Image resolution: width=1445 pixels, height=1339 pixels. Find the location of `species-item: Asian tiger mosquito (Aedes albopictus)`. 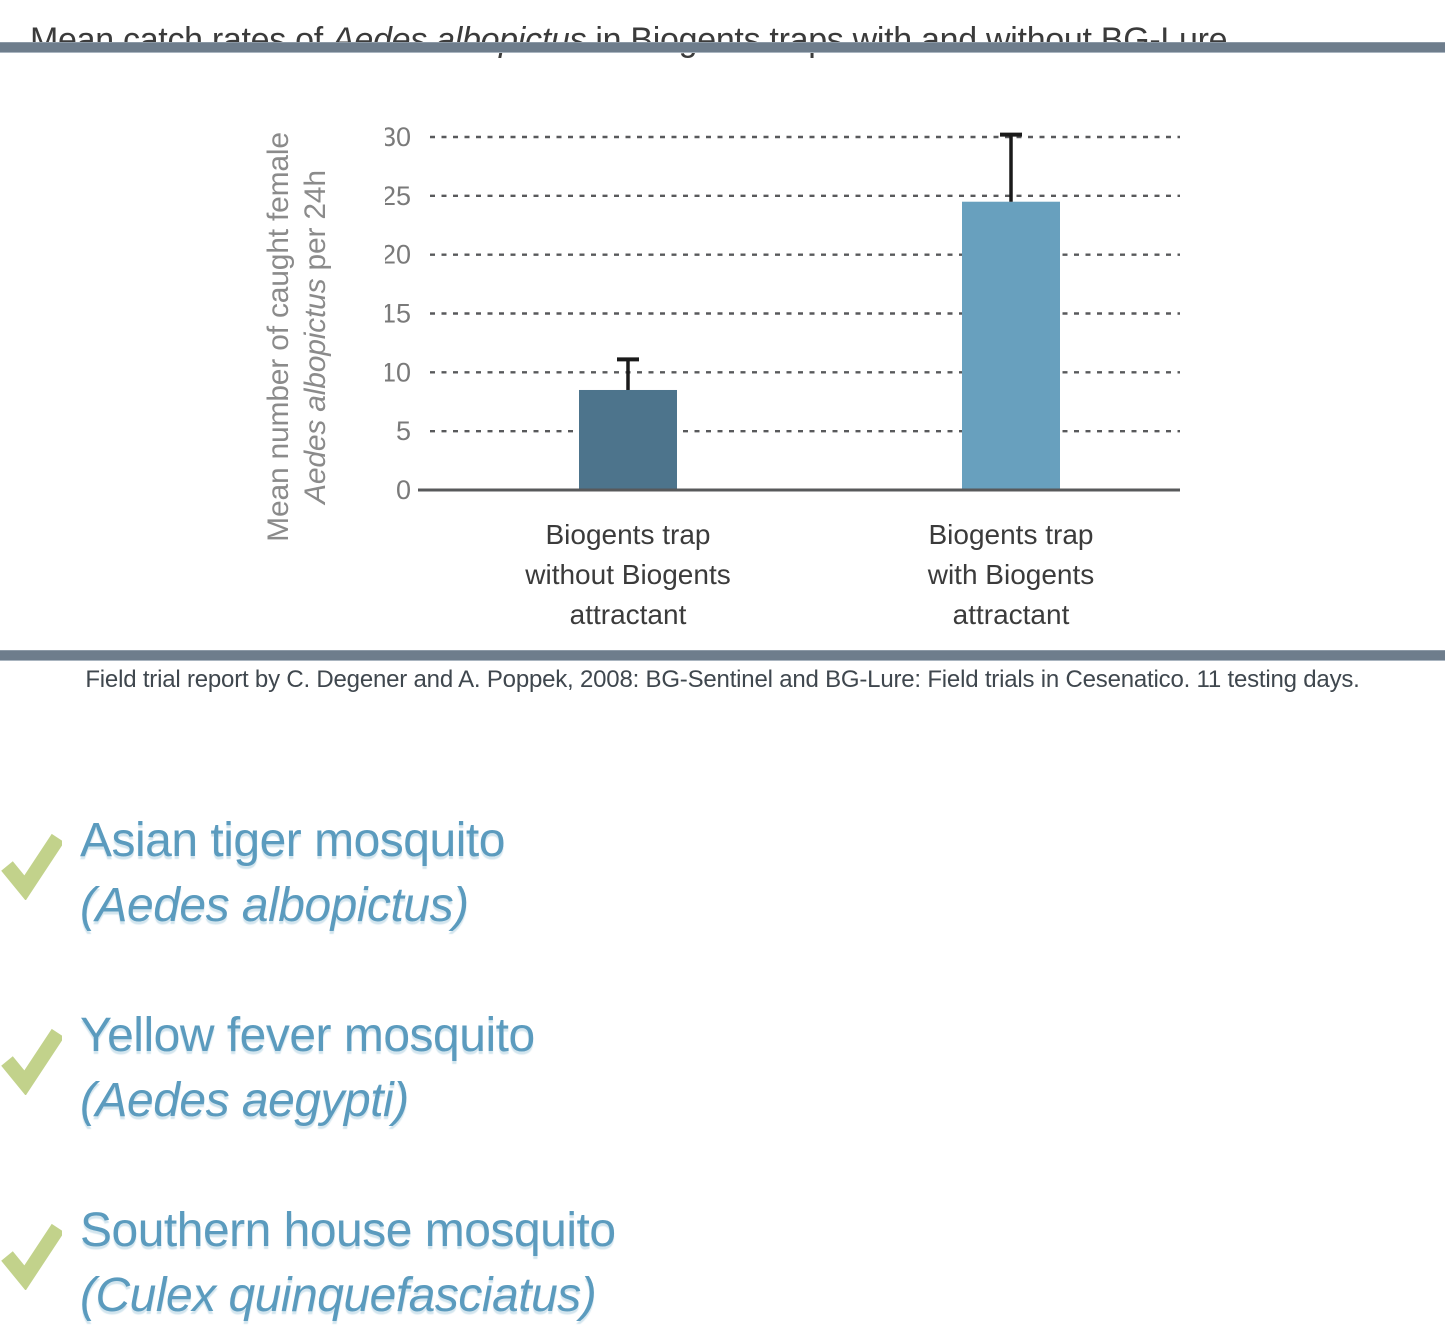

species-item: Asian tiger mosquito (Aedes albopictus) is located at coordinates (500, 873).